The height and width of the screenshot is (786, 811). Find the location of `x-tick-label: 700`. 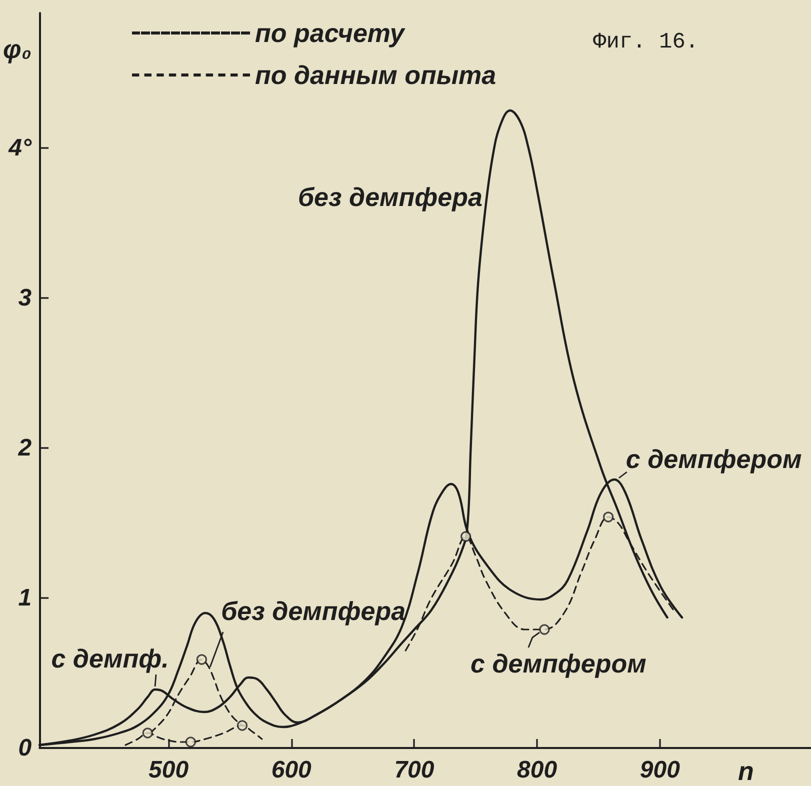

x-tick-label: 700 is located at coordinates (414, 770).